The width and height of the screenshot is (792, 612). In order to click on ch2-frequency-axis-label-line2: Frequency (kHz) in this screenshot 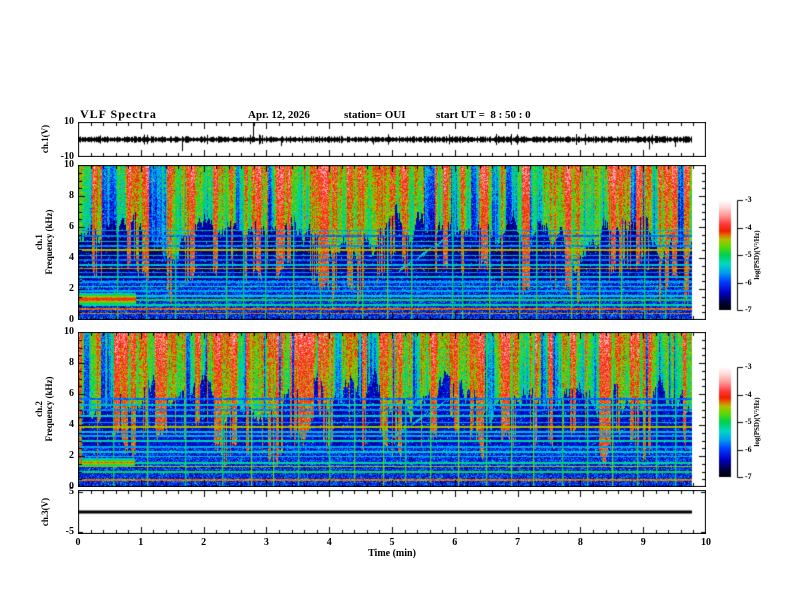, I will do `click(49, 409)`.